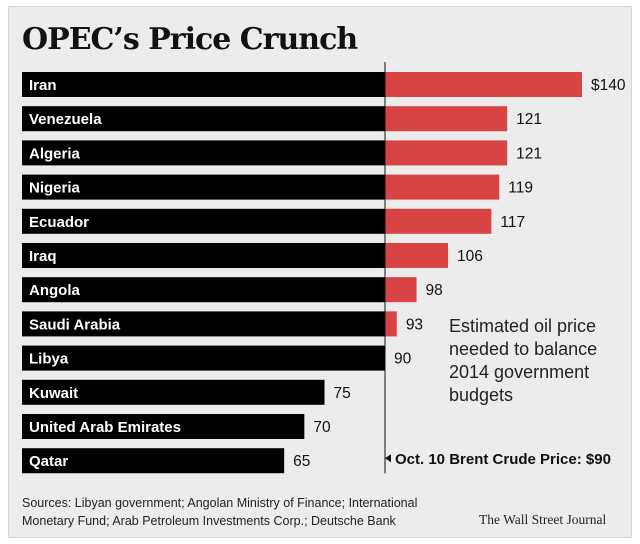 This screenshot has height=544, width=640. Describe the element at coordinates (59, 222) in the screenshot. I see `category-label: Ecuador` at that location.